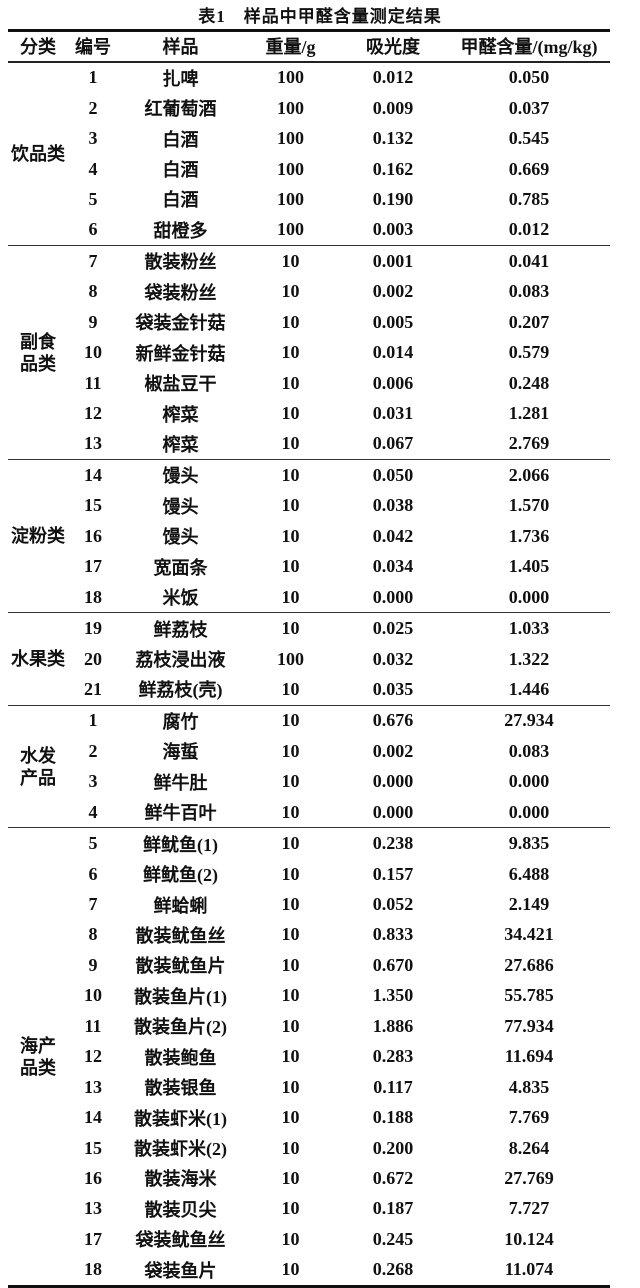  Describe the element at coordinates (93, 1208) in the screenshot. I see `number-cell: 13` at that location.